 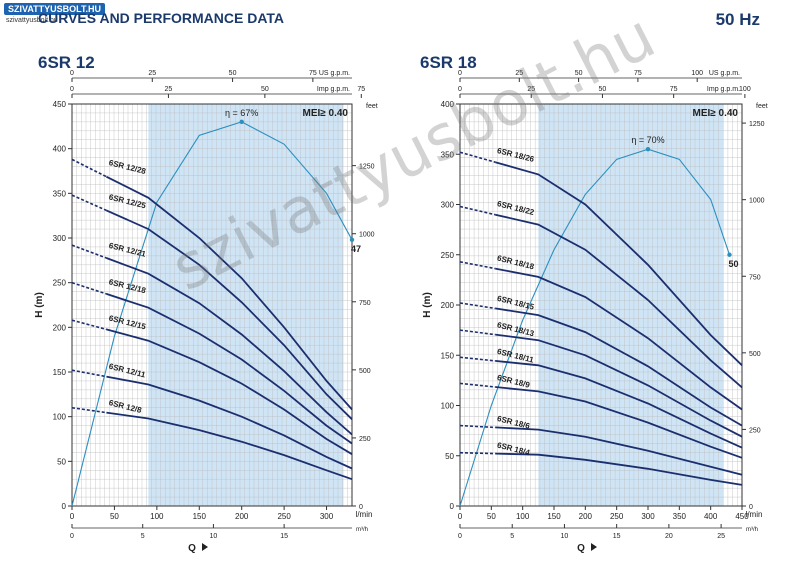 I want to click on efficiency-peak-label: η = 67%, so click(x=241, y=113).